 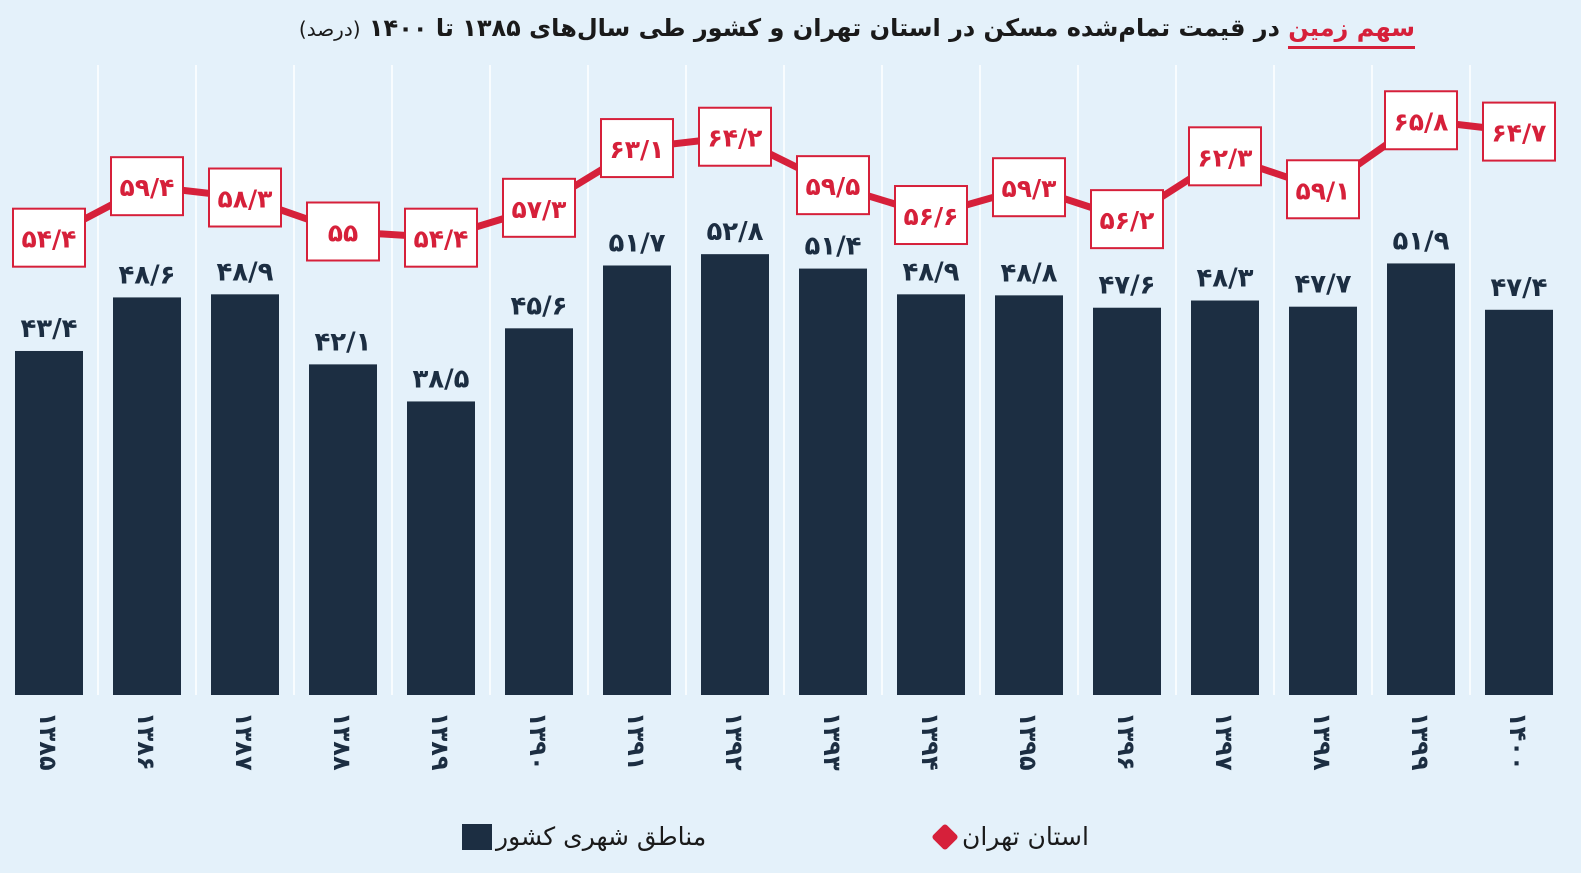 What do you see at coordinates (1126, 741) in the screenshot?
I see `year-tick-label: ۱۳۹۶` at bounding box center [1126, 741].